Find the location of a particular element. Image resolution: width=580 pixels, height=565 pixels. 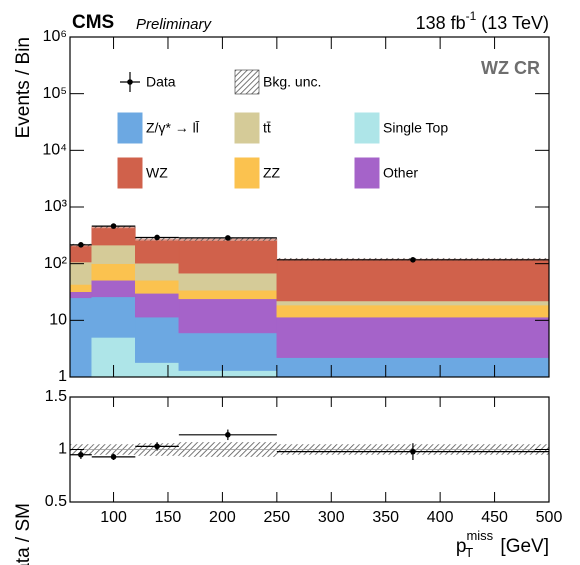

y-tick-label: 10⁵ is located at coordinates (55, 93).